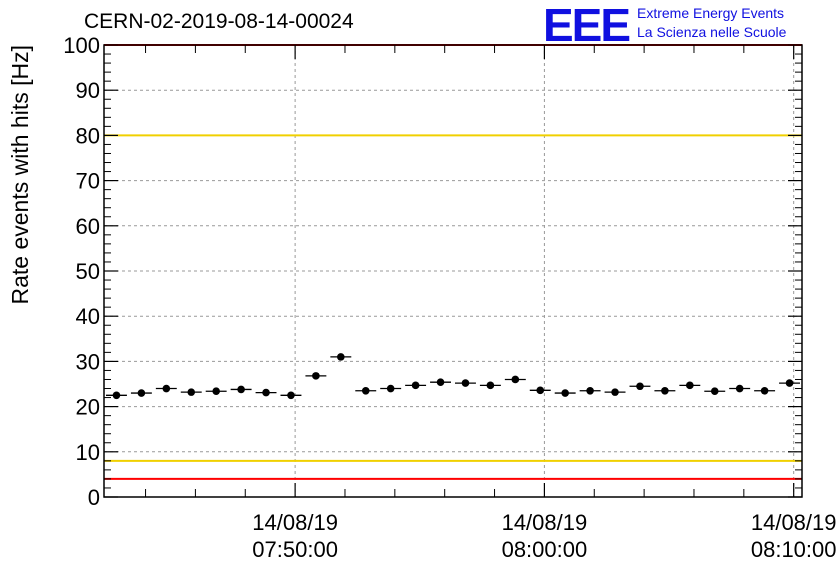 Image resolution: width=836 pixels, height=572 pixels. I want to click on y-tick-label: 40, so click(88, 316).